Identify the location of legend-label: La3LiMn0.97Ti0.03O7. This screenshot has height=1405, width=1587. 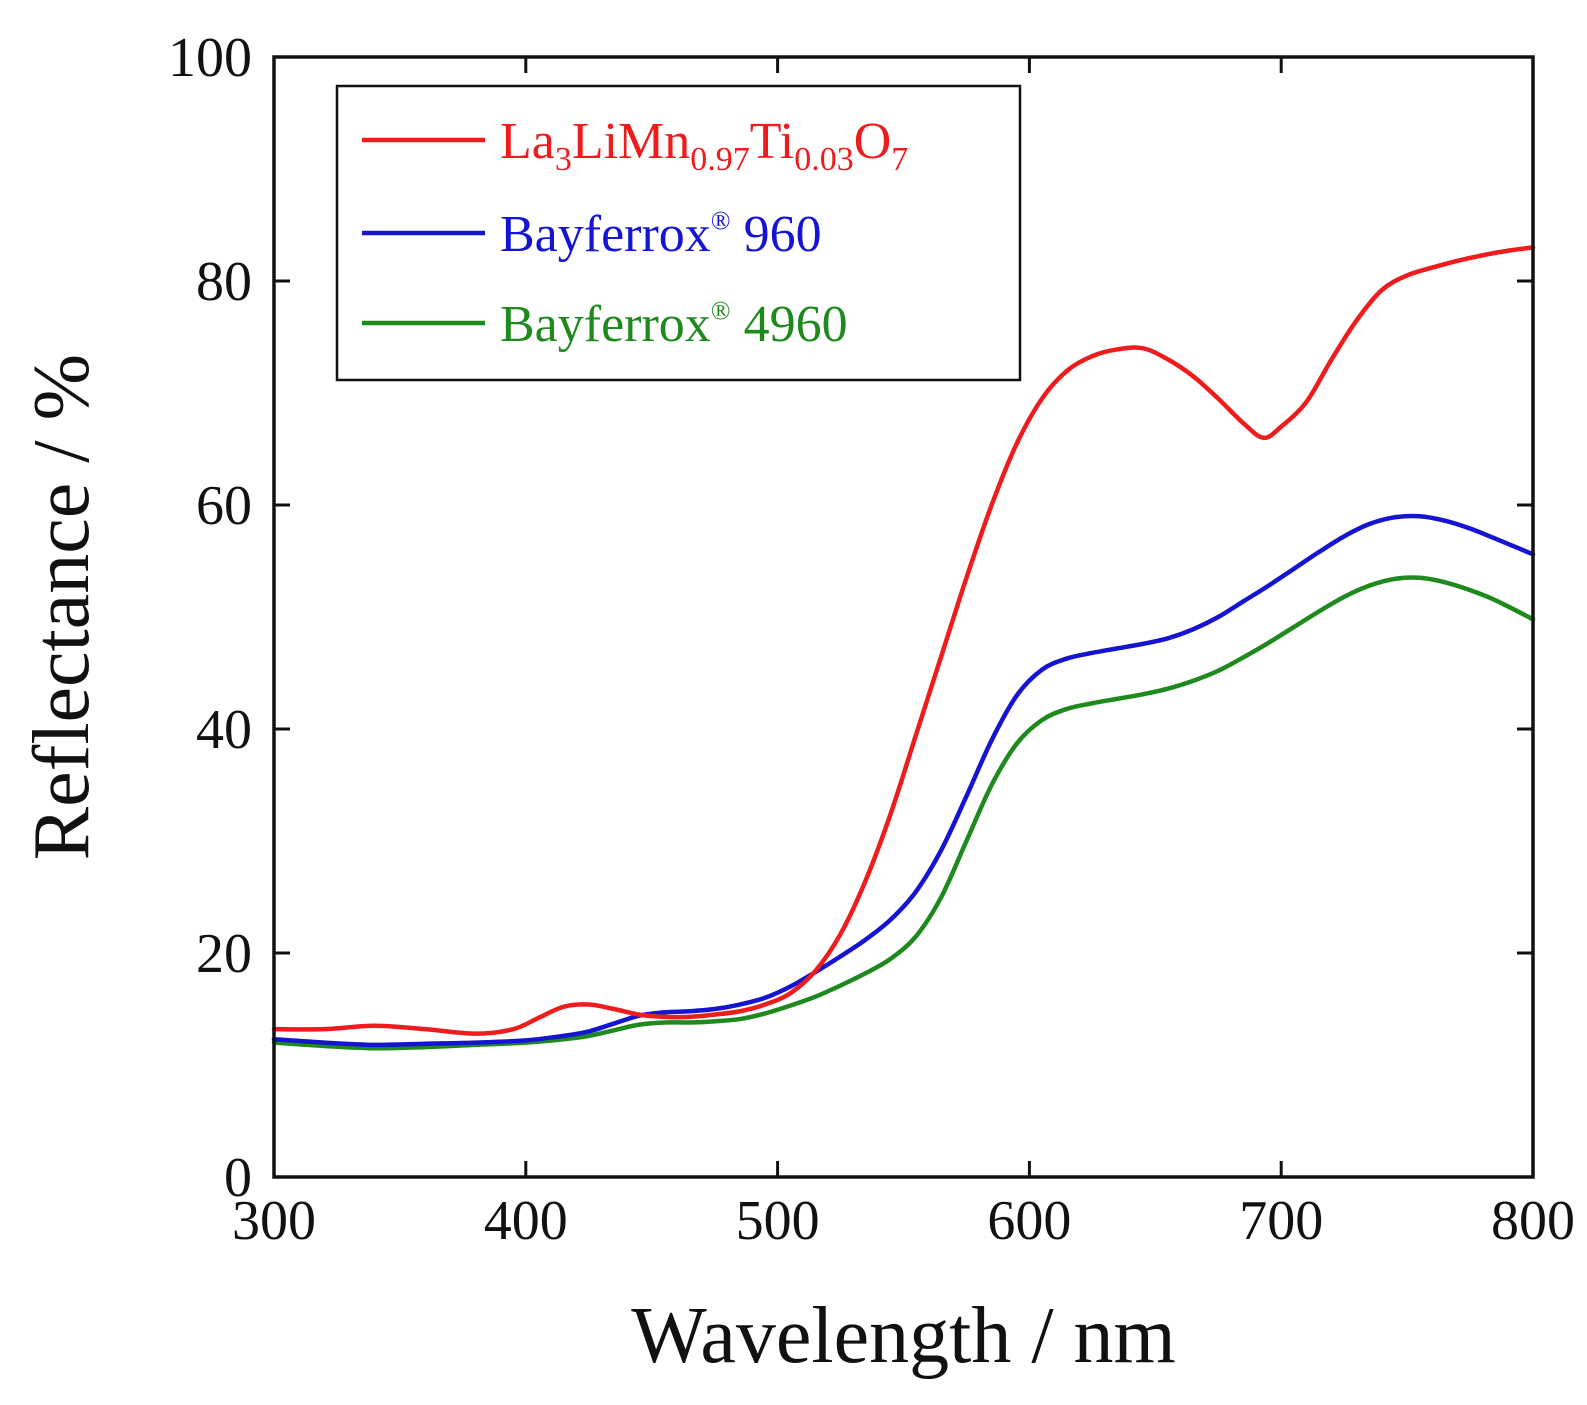
(704, 145).